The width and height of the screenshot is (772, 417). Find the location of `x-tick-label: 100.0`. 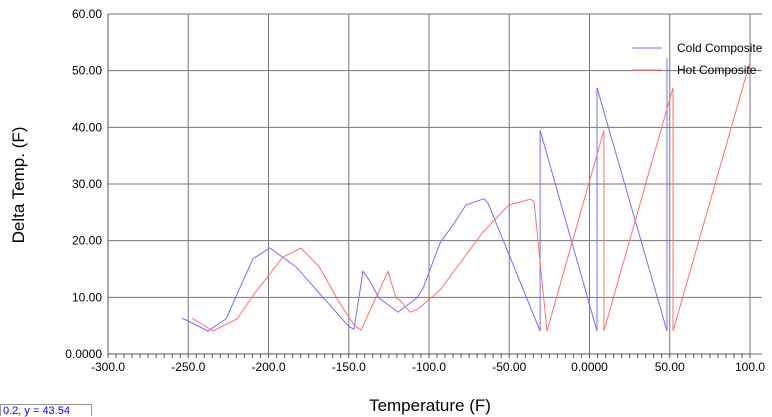

x-tick-label: 100.0 is located at coordinates (750, 367).